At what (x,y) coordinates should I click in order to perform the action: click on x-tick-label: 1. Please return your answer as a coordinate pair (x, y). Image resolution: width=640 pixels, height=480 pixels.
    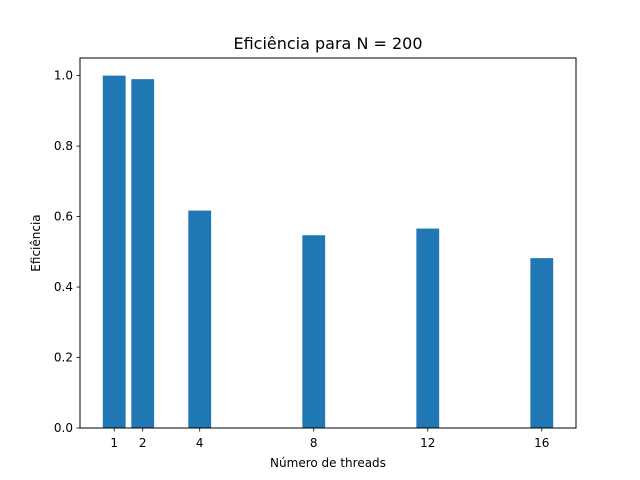
    Looking at the image, I should click on (114, 443).